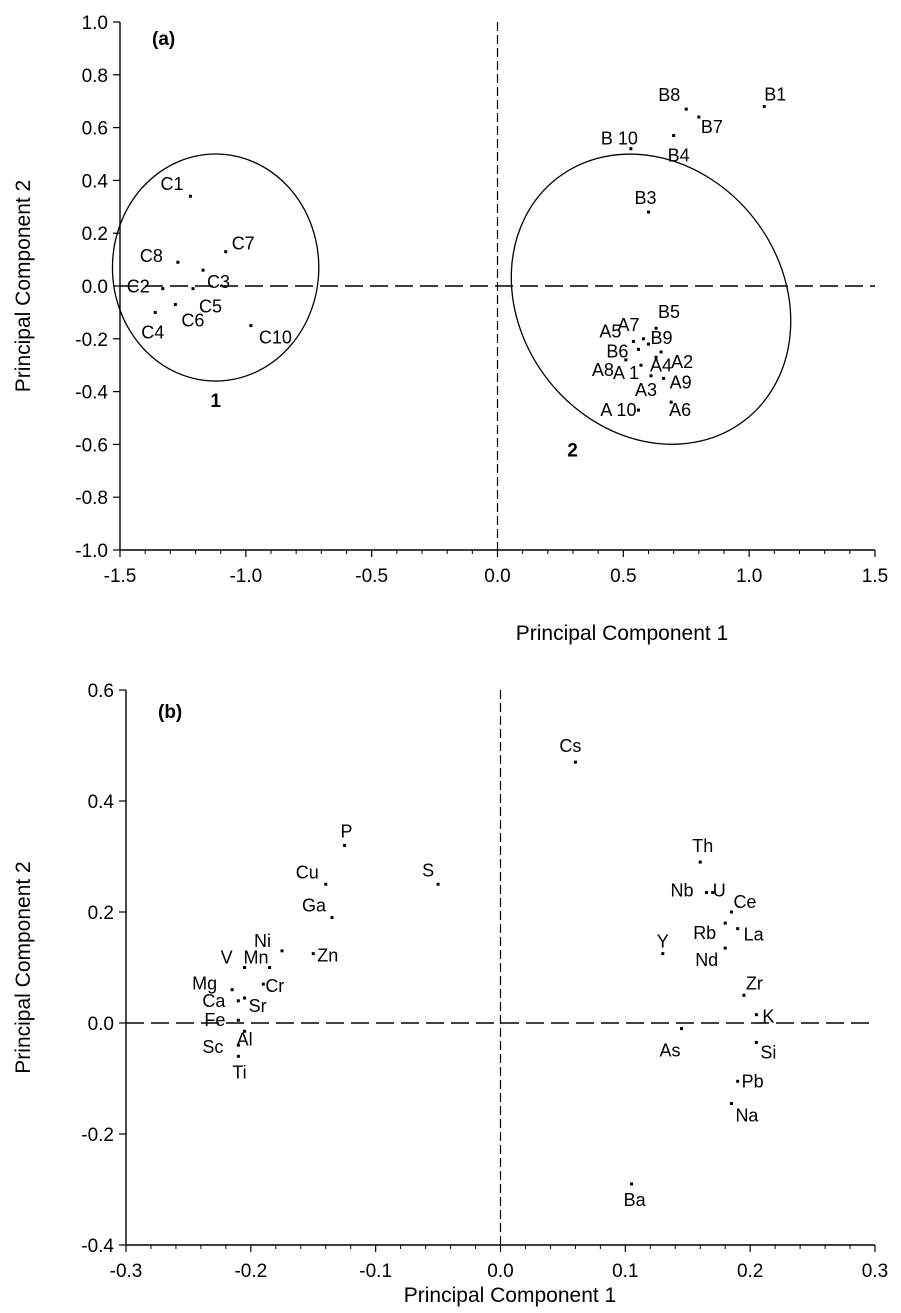 The height and width of the screenshot is (1313, 901). Describe the element at coordinates (750, 1271) in the screenshot. I see `x-tick-label: 0.2` at that location.